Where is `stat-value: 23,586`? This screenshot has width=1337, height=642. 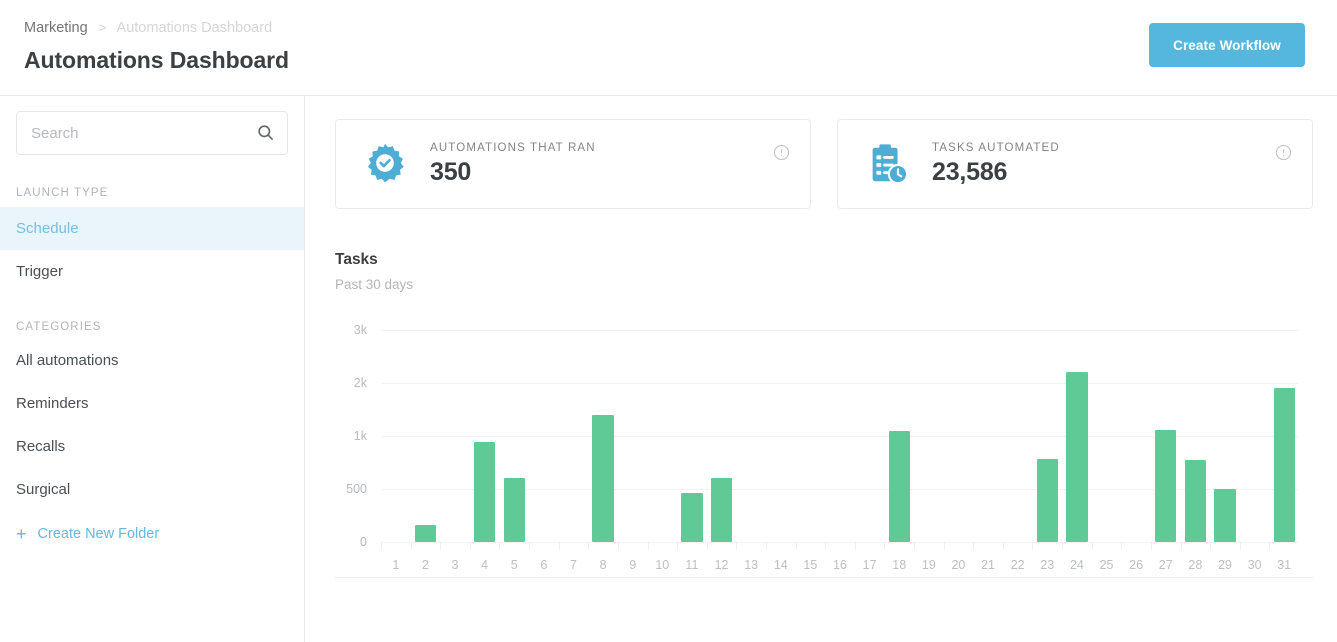
stat-value: 23,586 is located at coordinates (970, 171).